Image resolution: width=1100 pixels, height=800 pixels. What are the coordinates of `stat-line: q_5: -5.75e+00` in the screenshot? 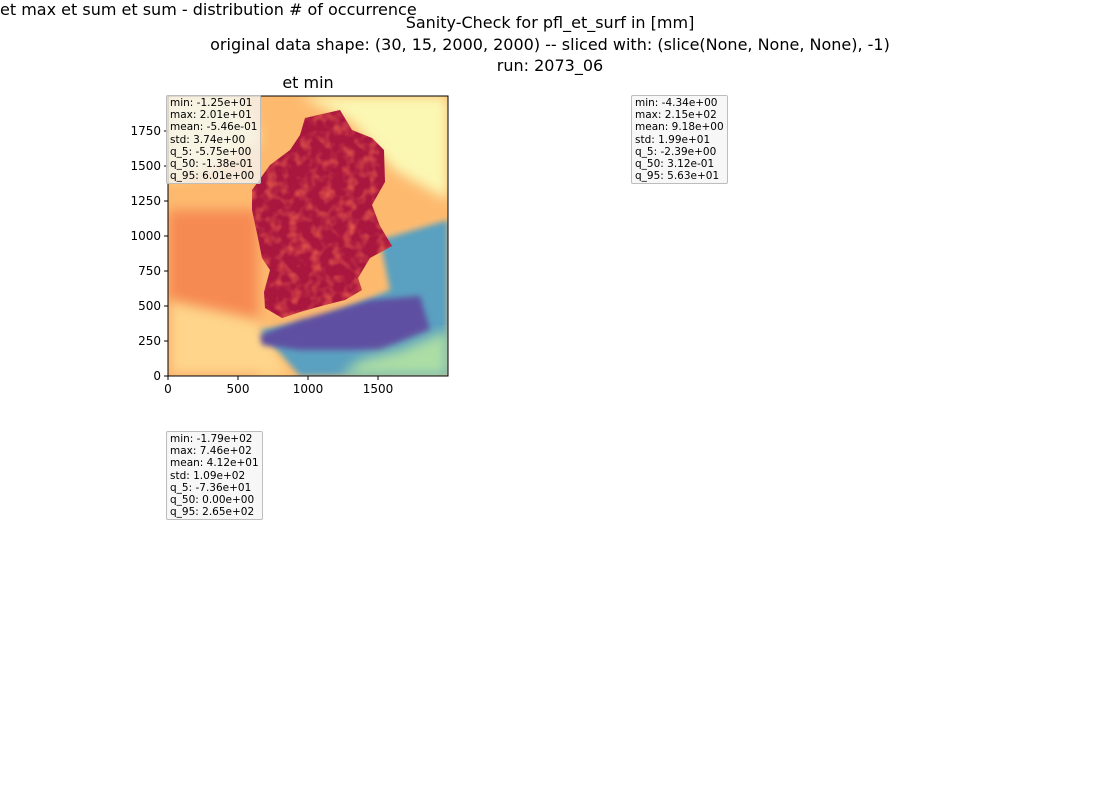 It's located at (211, 151).